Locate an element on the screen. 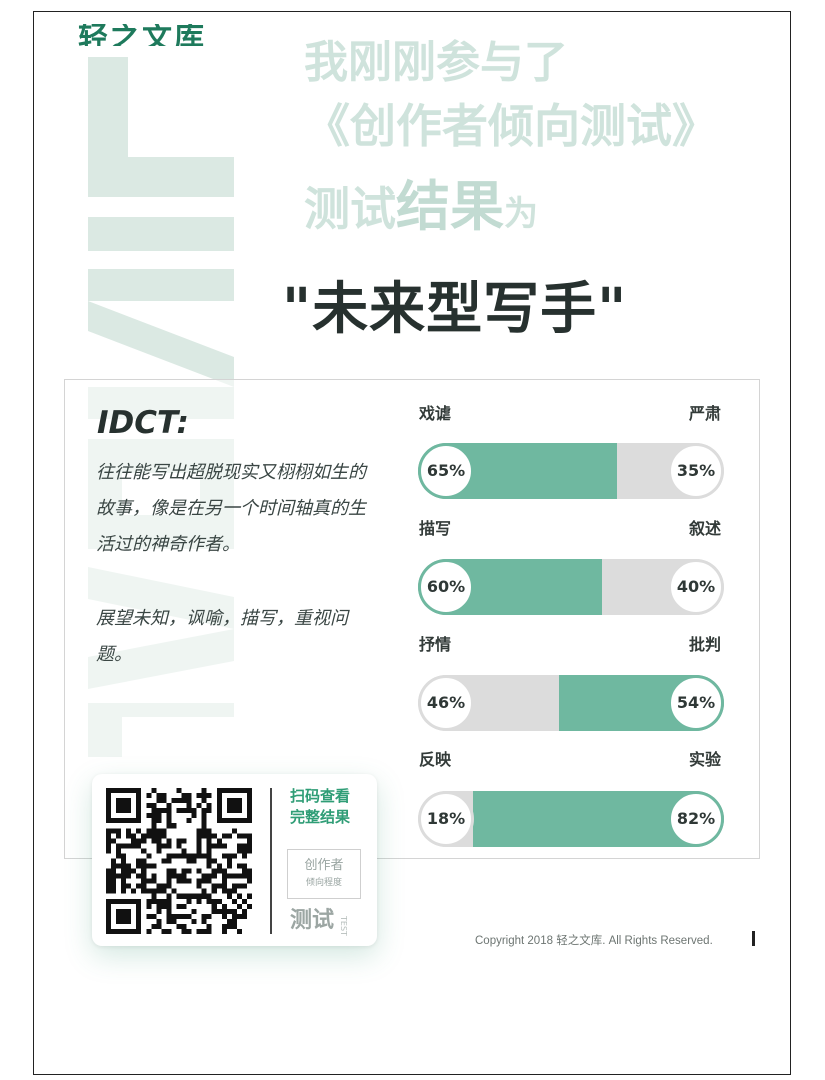  dim-2-left-pct: 60% is located at coordinates (446, 586).